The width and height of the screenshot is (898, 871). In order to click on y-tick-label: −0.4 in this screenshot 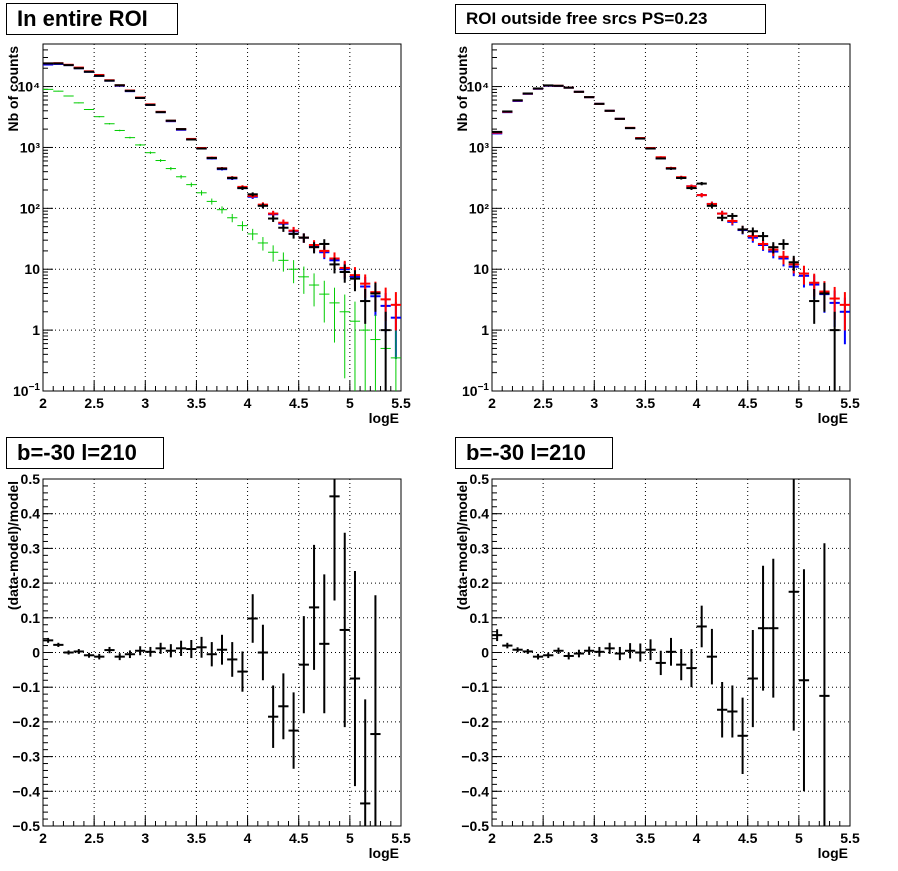, I will do `click(475, 791)`.